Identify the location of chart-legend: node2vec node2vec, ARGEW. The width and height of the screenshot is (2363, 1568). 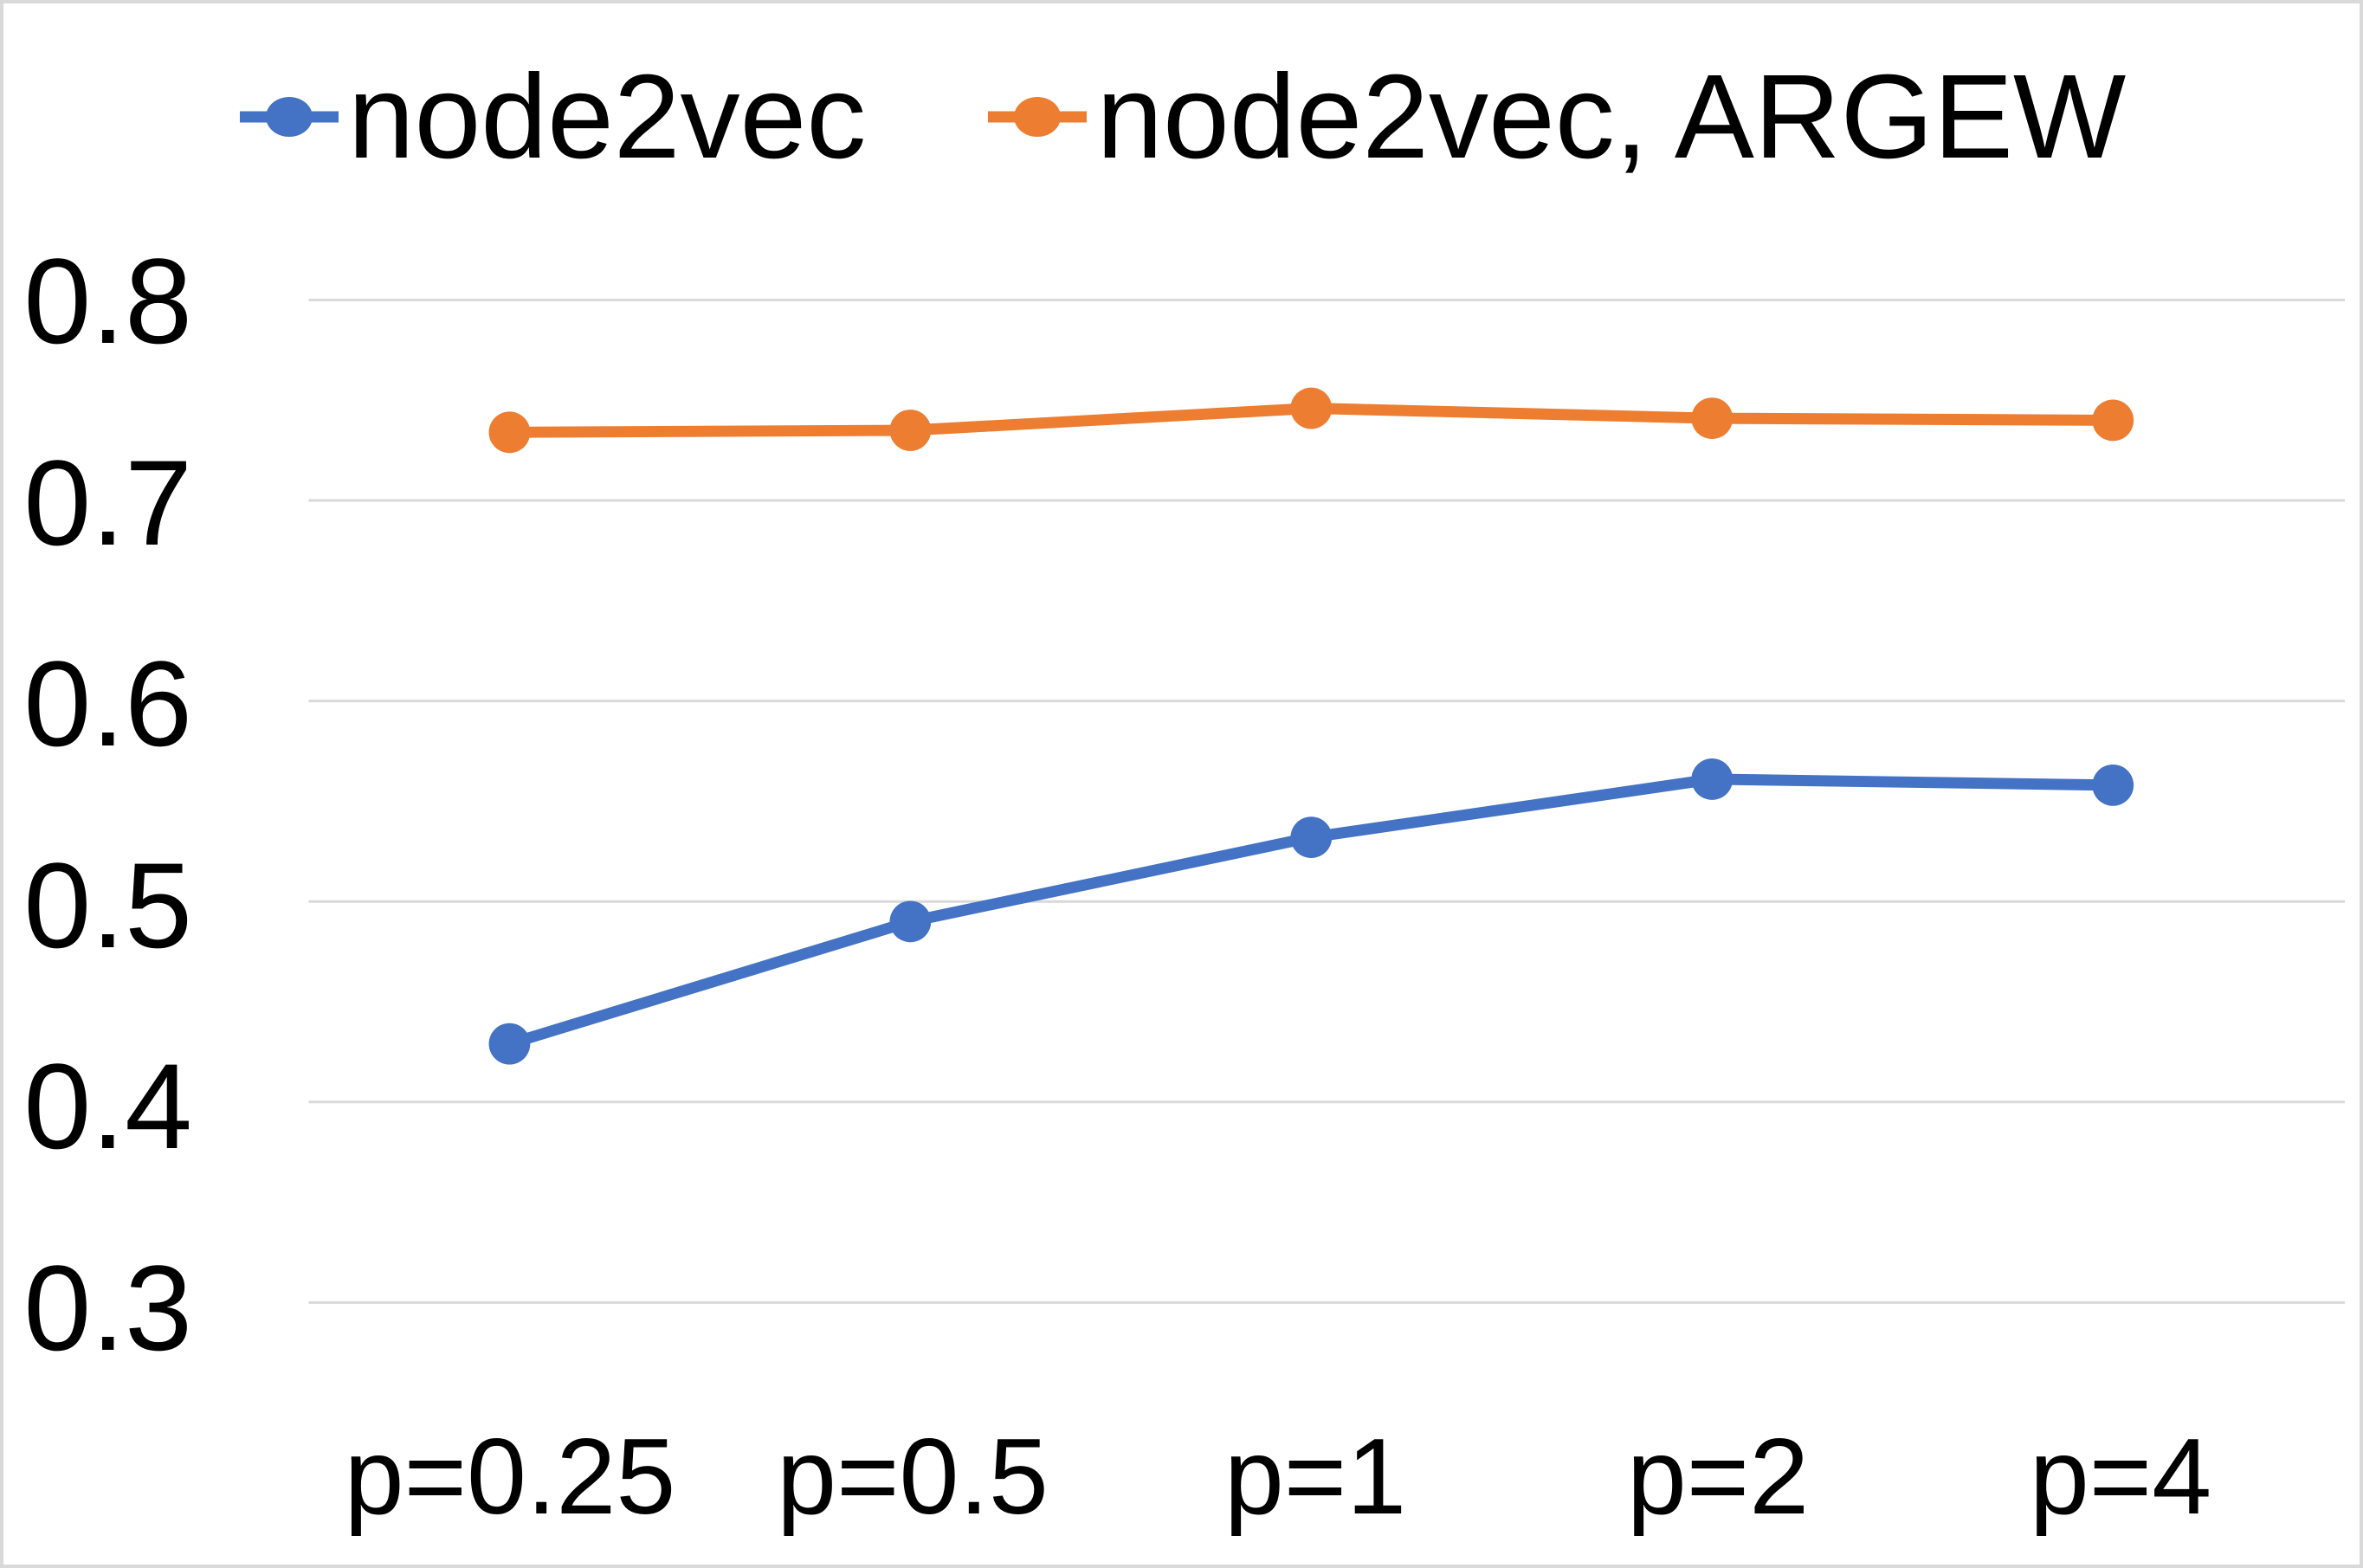
(1181, 117).